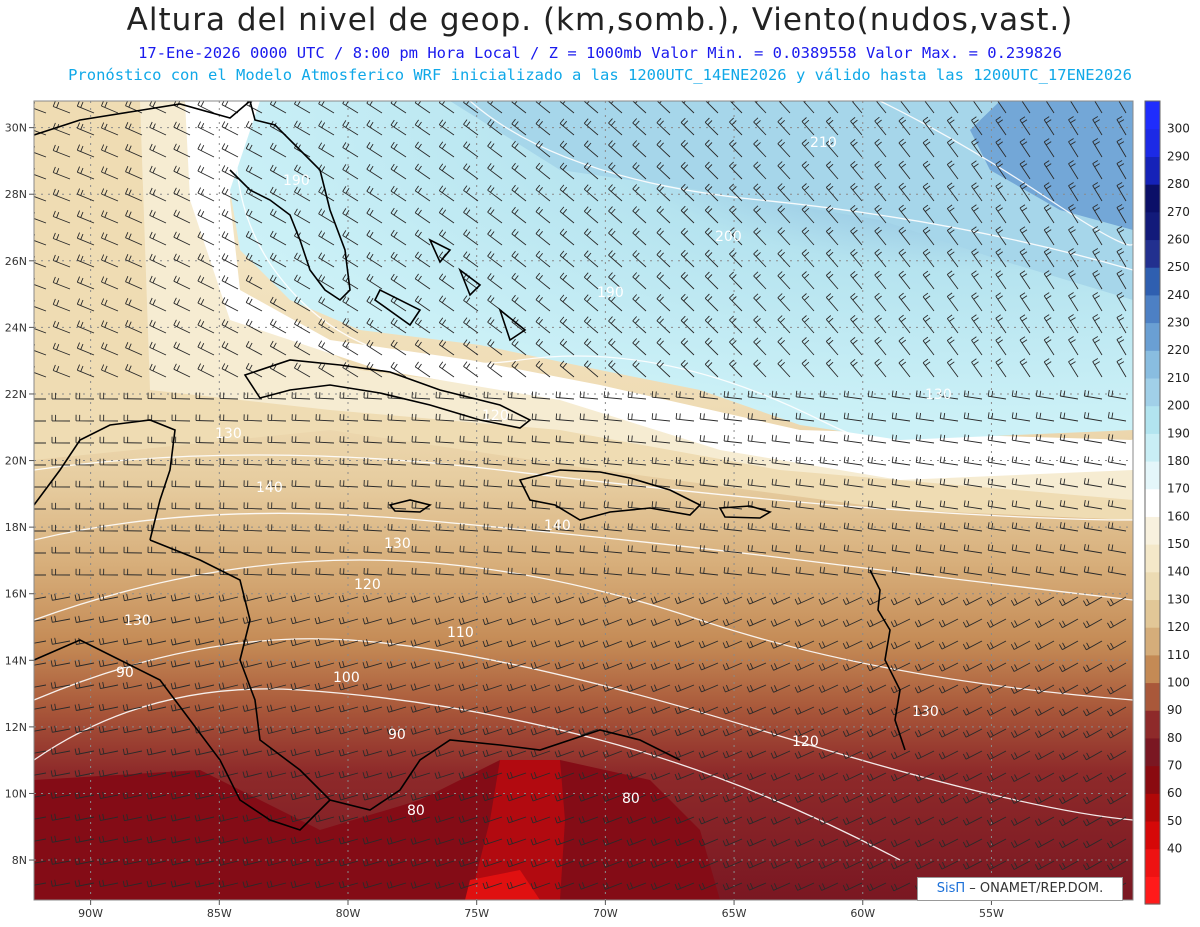 The width and height of the screenshot is (1200, 927). What do you see at coordinates (938, 395) in the screenshot?
I see `contour-label: 130` at bounding box center [938, 395].